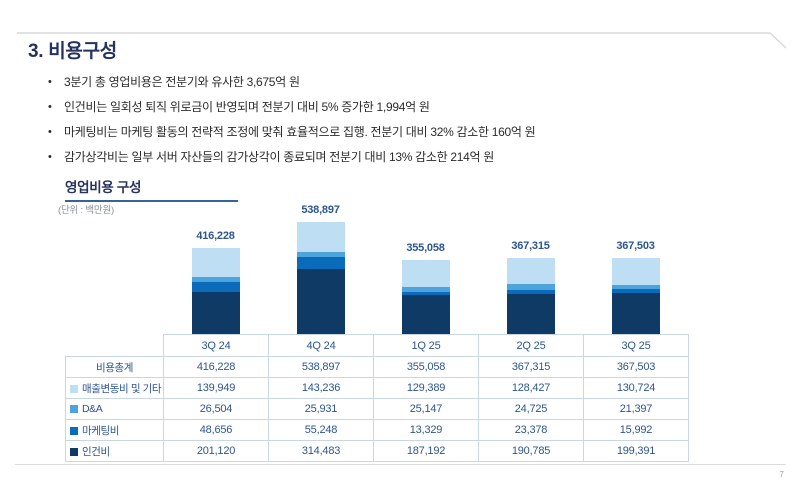  I want to click on table-column-header: 1Q 25, so click(426, 345).